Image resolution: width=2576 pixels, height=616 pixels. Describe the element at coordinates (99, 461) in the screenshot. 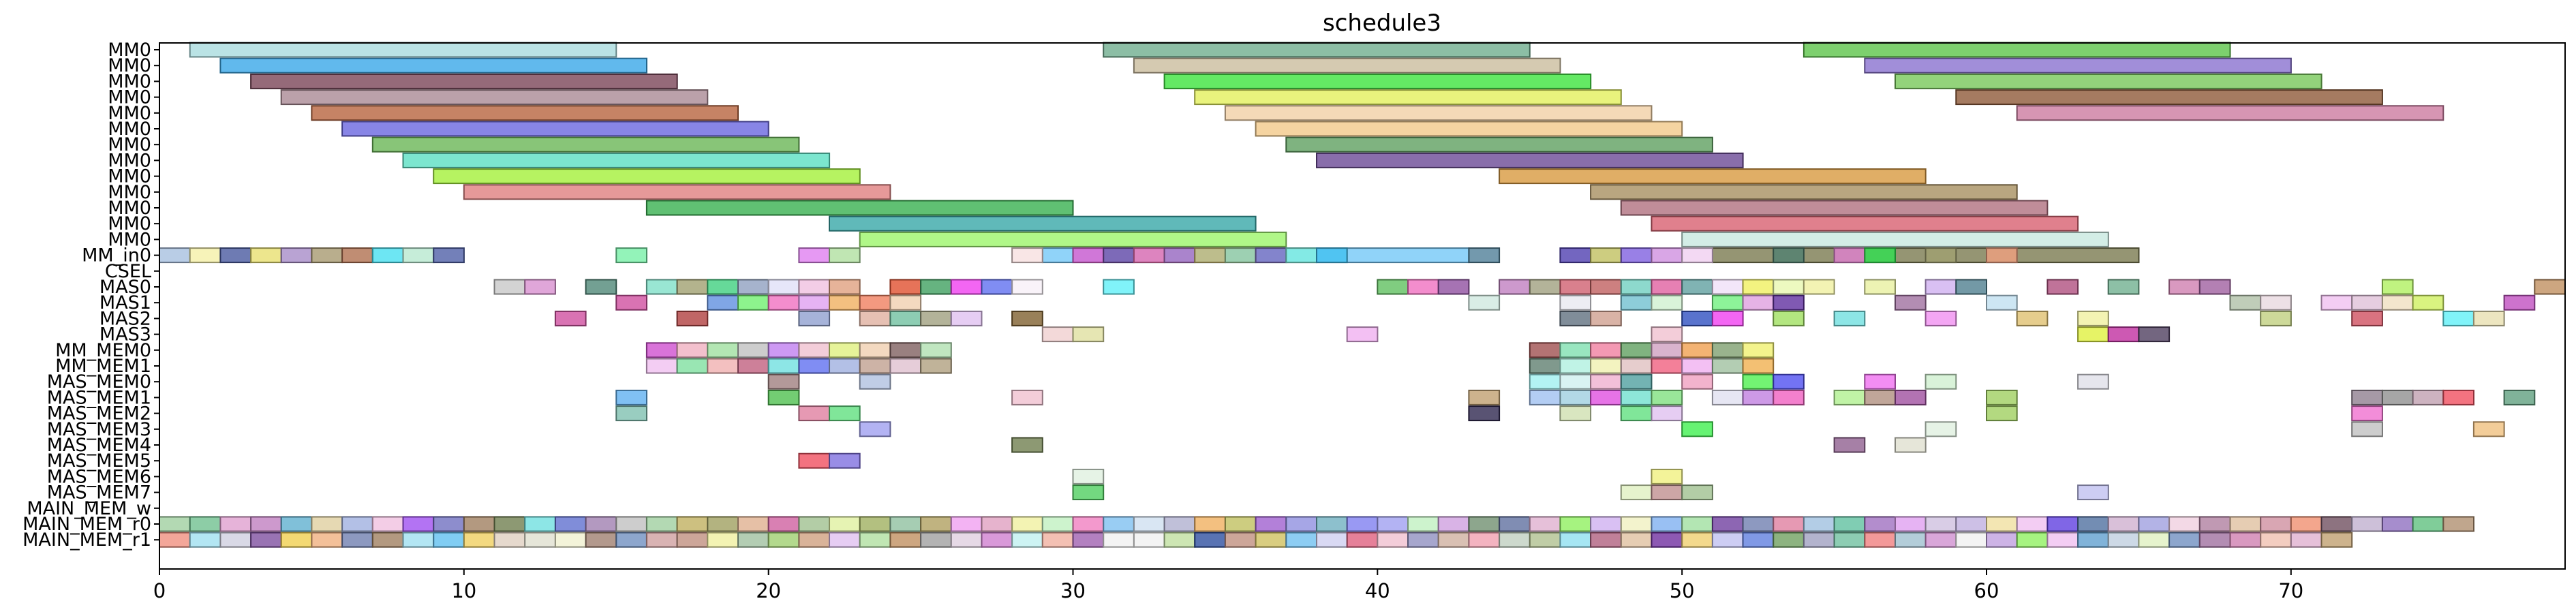

I see `y-tick-label: MAS_MEM5` at that location.